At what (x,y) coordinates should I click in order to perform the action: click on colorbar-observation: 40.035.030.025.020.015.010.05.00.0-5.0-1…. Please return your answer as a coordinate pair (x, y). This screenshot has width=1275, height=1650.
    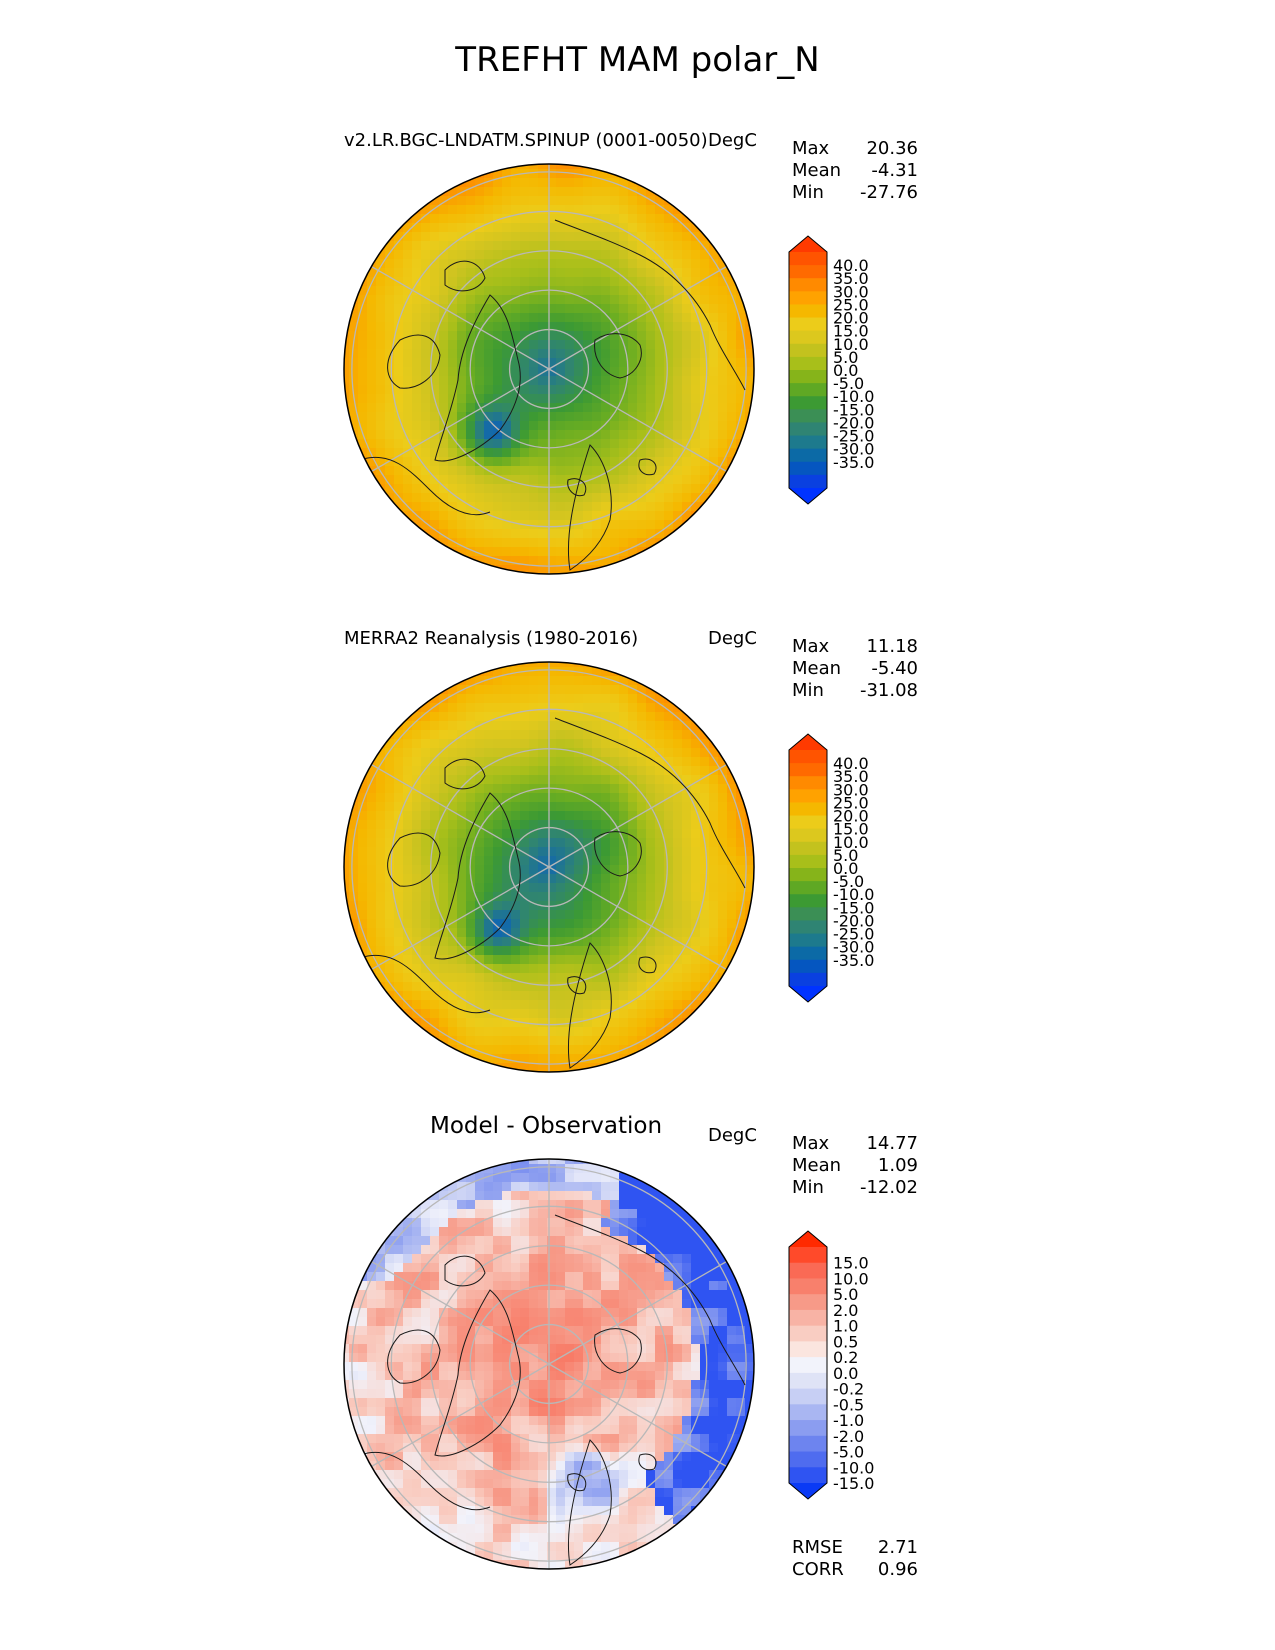
    Looking at the image, I should click on (831, 868).